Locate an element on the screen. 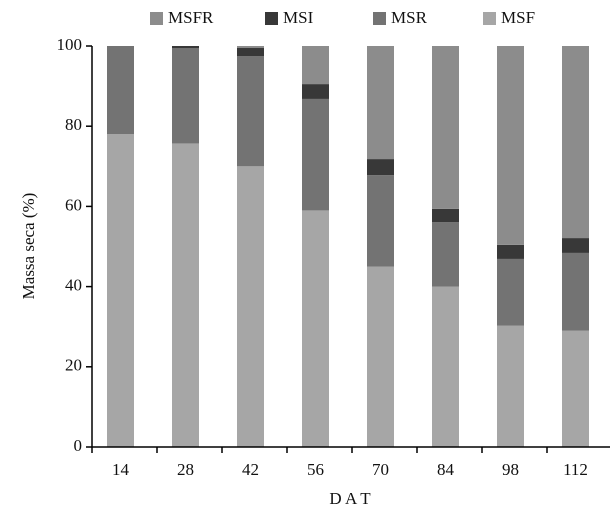 The image size is (611, 515). x-tick-label: 28 is located at coordinates (185, 469).